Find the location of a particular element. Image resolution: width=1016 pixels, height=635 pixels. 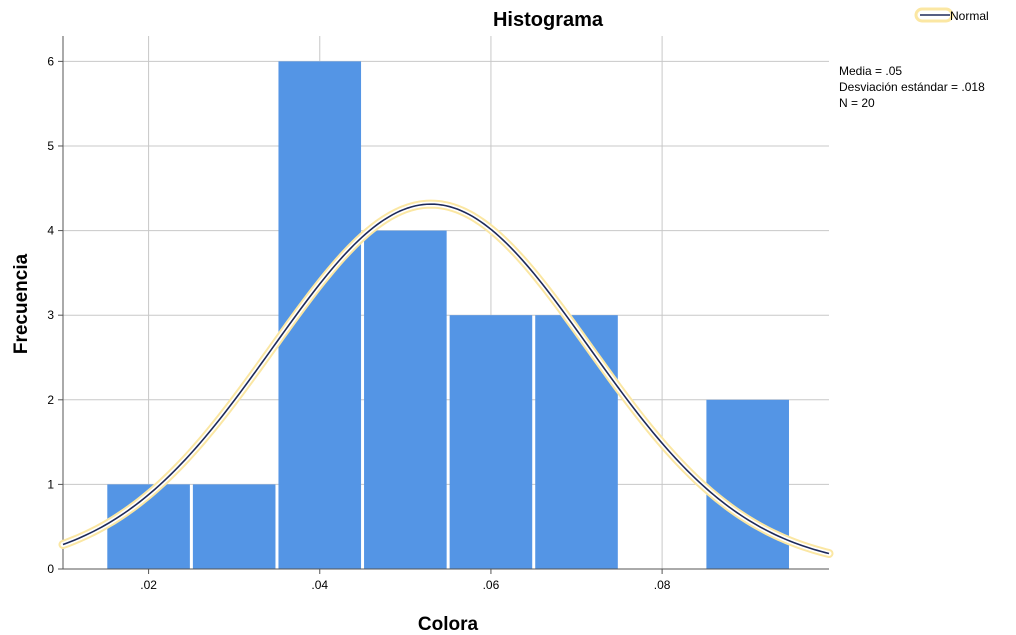

stat-n: N = 20 is located at coordinates (857, 103).